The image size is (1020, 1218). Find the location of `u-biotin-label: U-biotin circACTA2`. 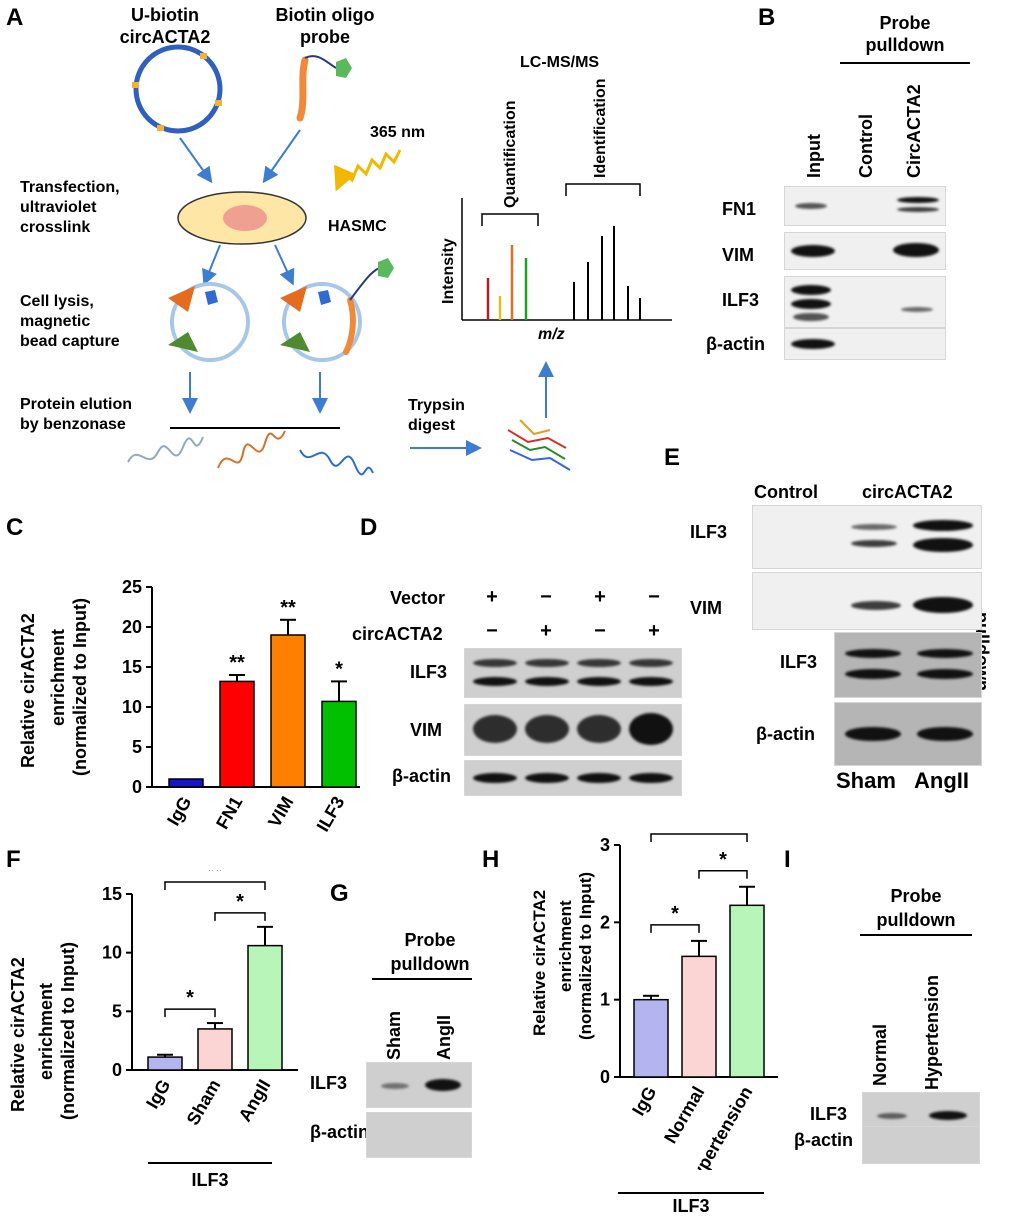

u-biotin-label: U-biotin circACTA2 is located at coordinates (165, 26).